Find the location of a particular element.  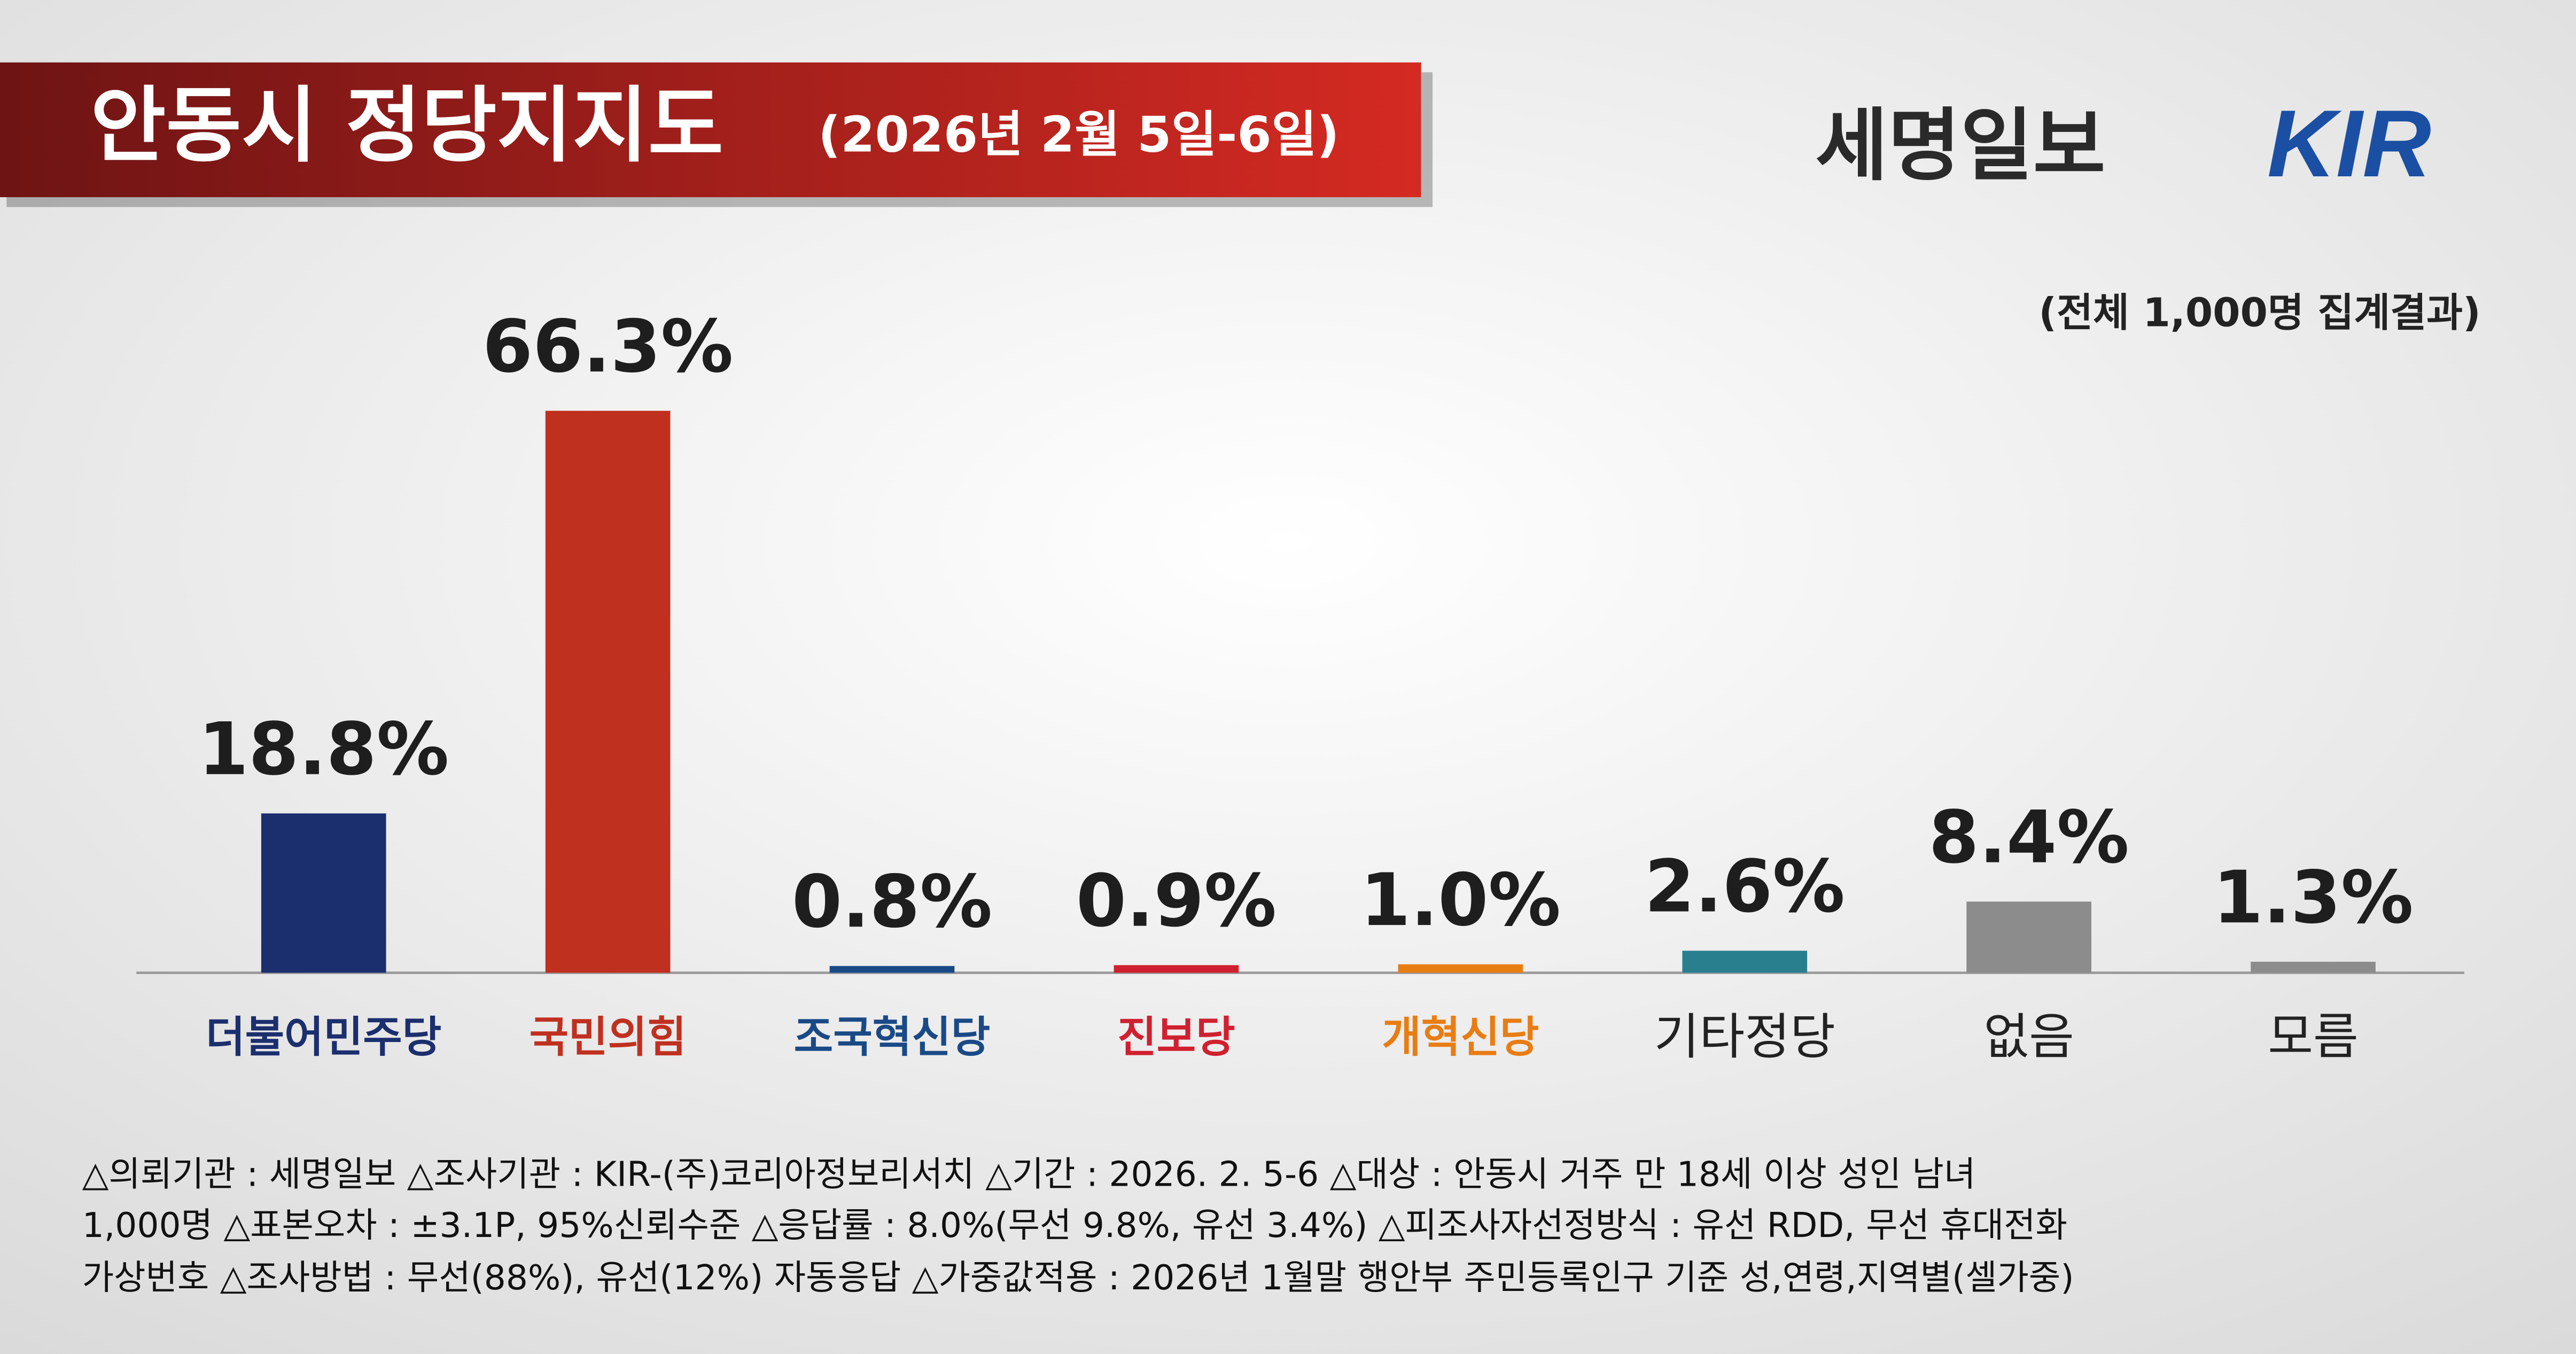

value-label: 66.3% is located at coordinates (607, 346).